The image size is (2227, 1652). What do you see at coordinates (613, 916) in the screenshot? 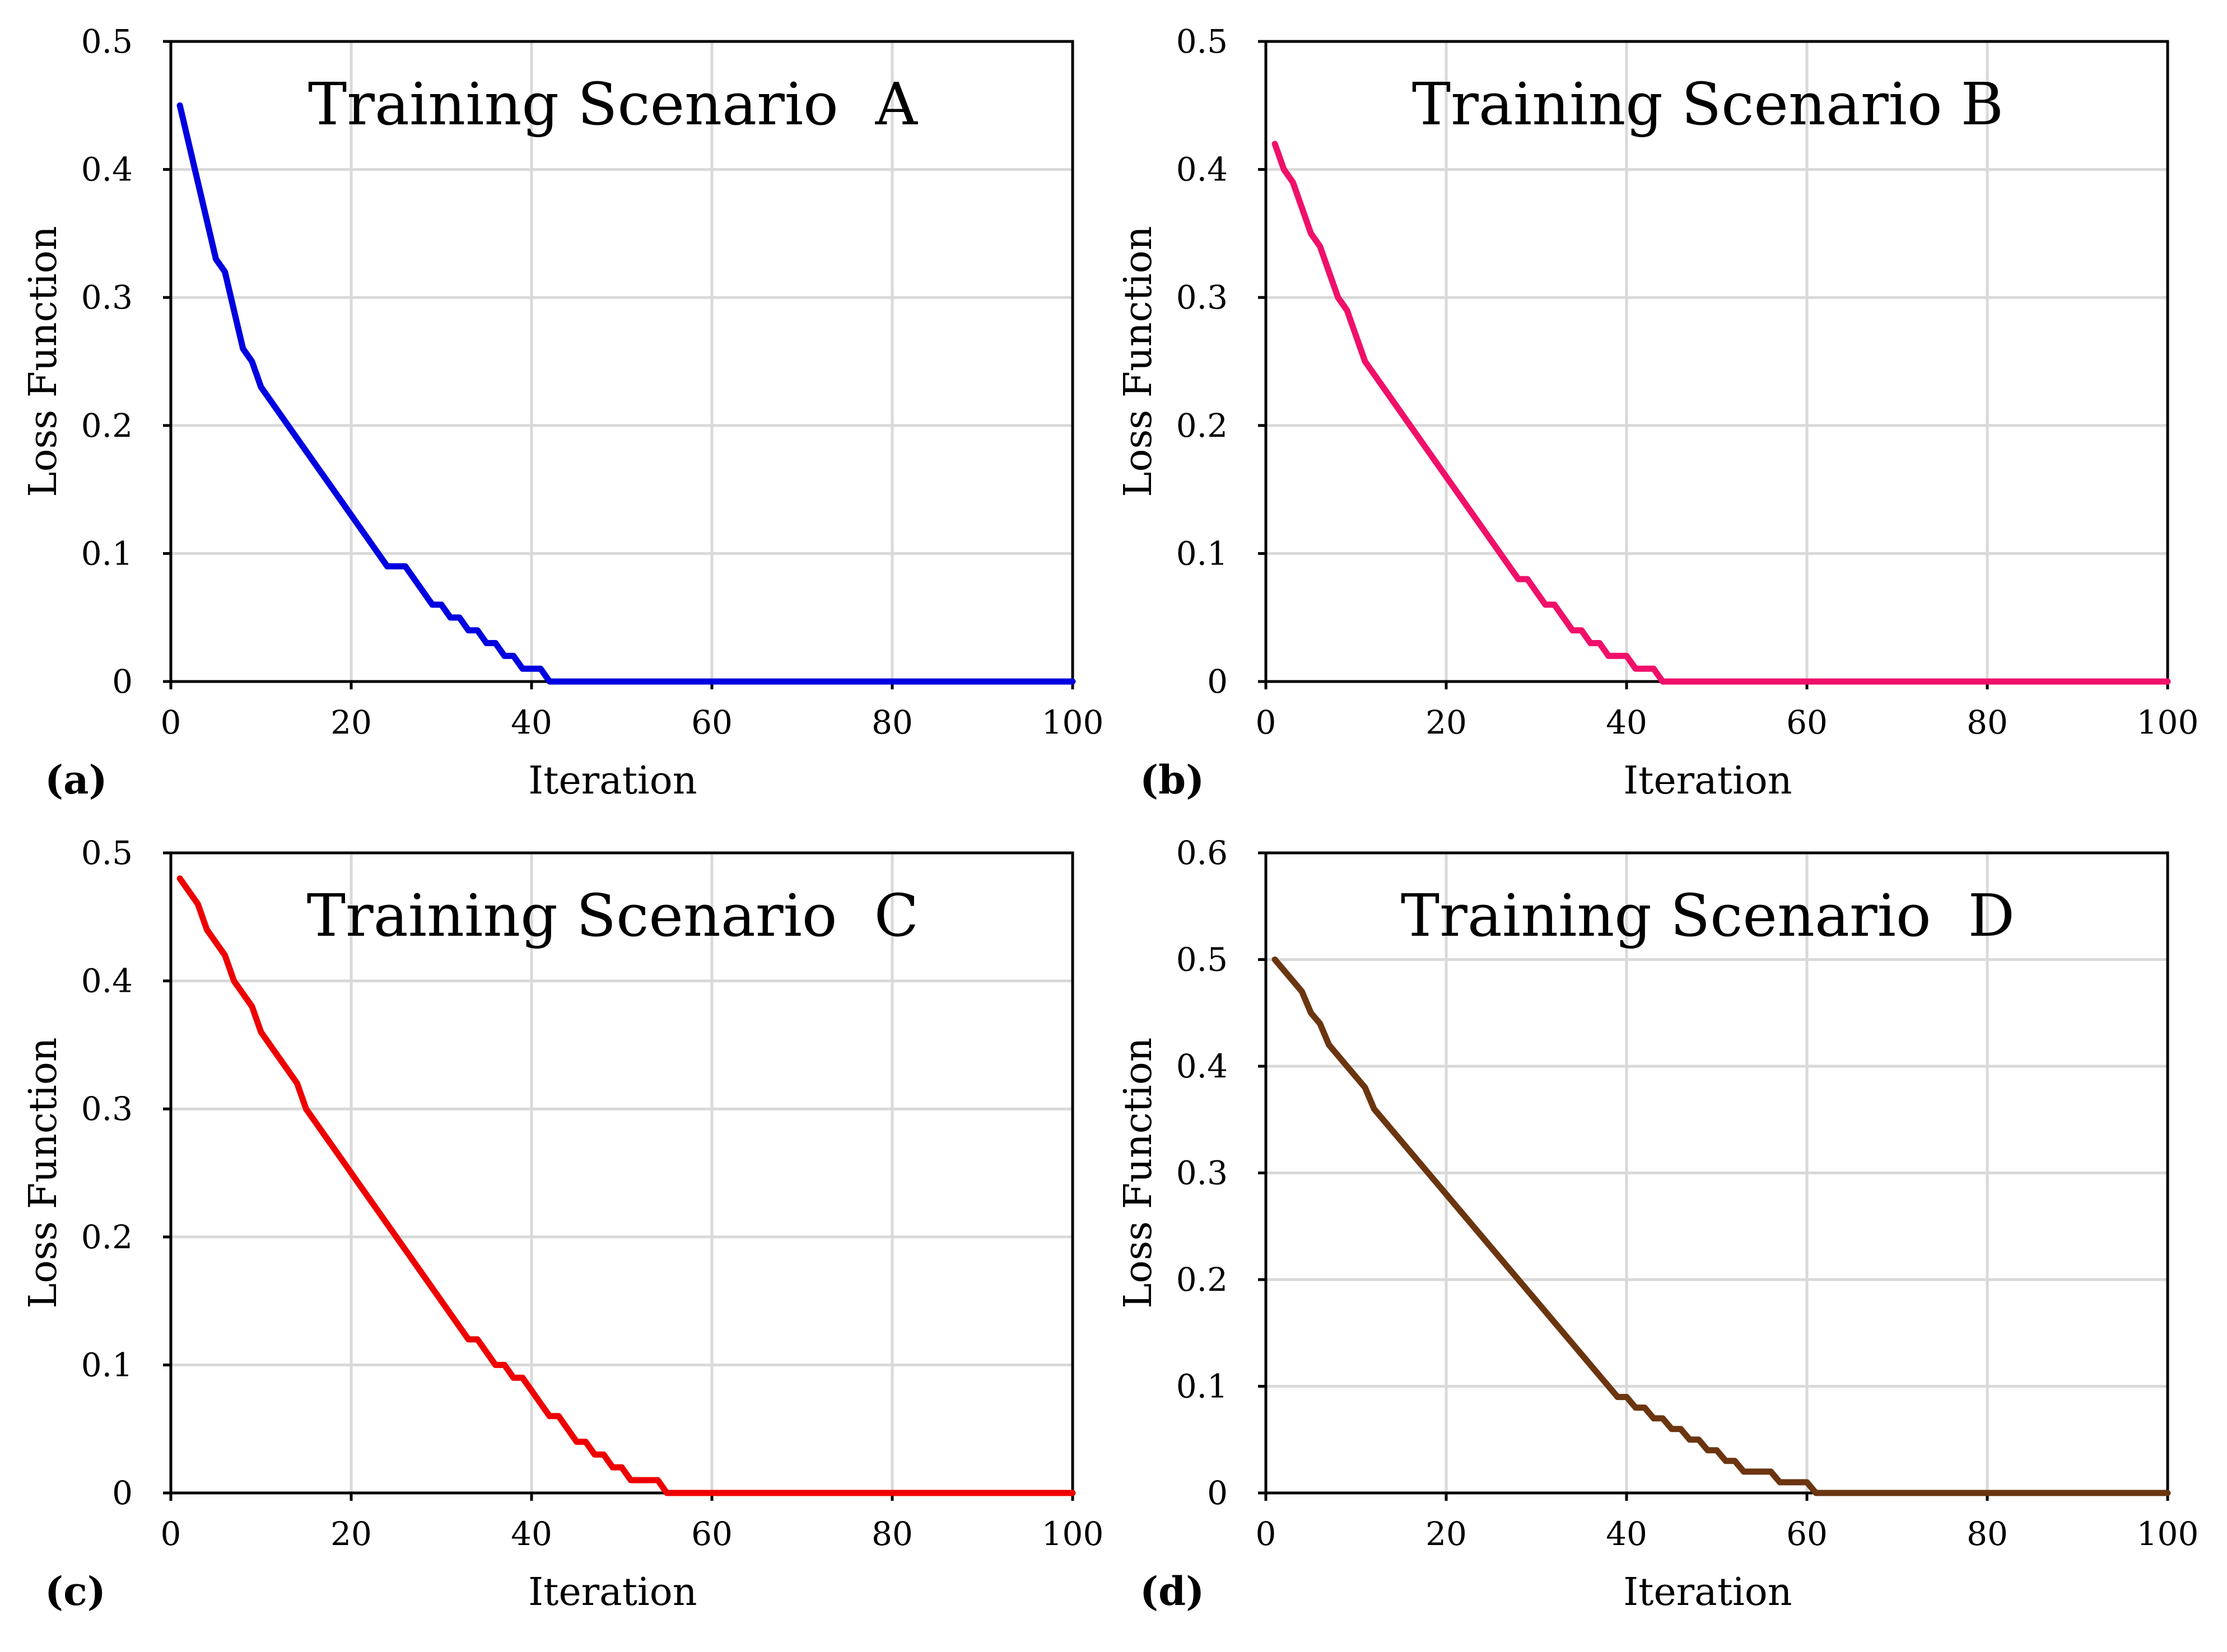
I see `chart-title: Training Scenario C` at bounding box center [613, 916].